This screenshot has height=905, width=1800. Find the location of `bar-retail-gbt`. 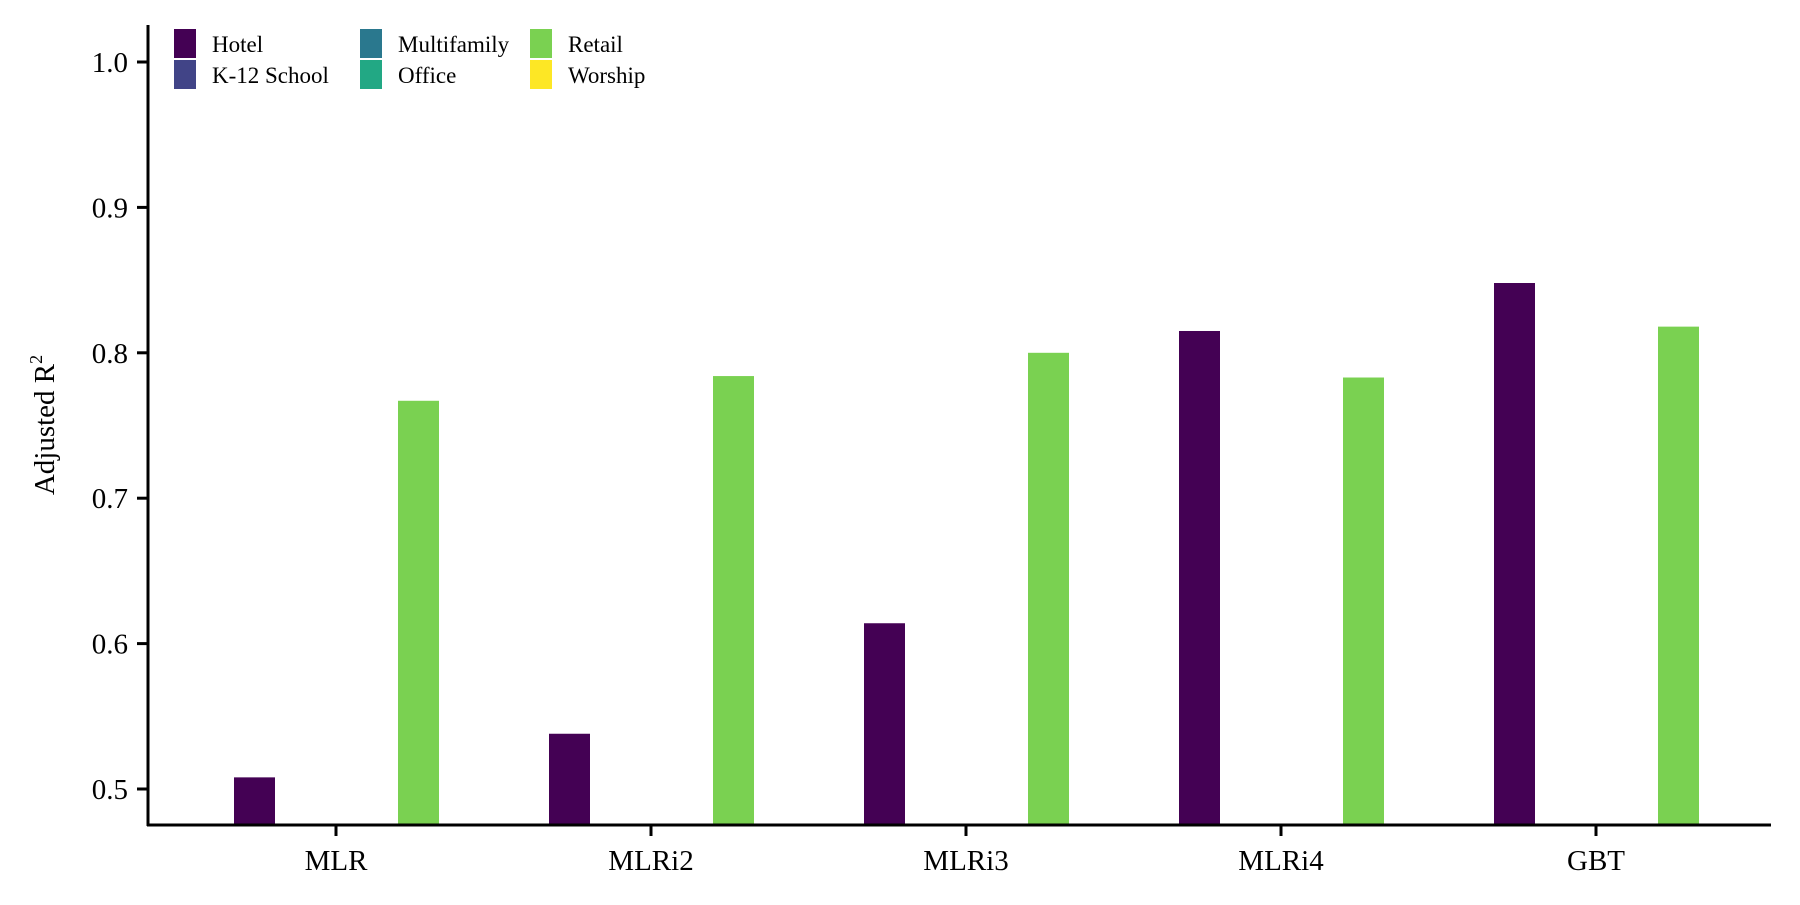

bar-retail-gbt is located at coordinates (1678, 575).